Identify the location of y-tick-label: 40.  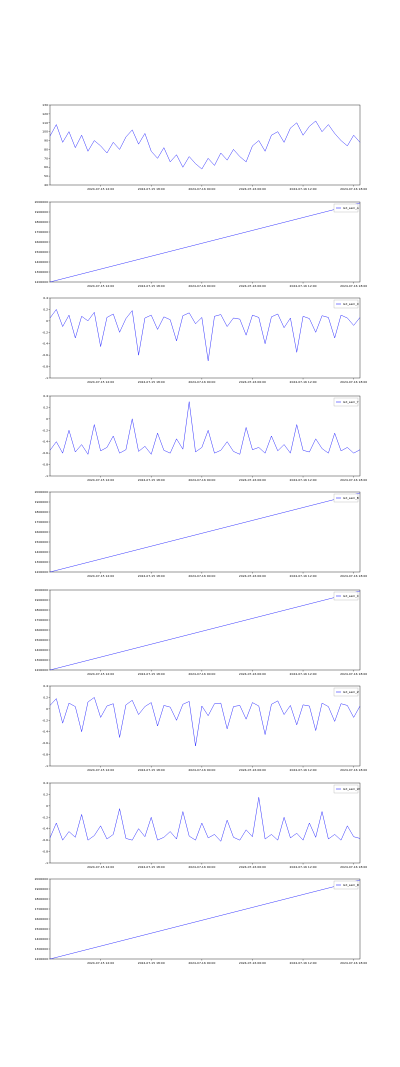
(46, 185).